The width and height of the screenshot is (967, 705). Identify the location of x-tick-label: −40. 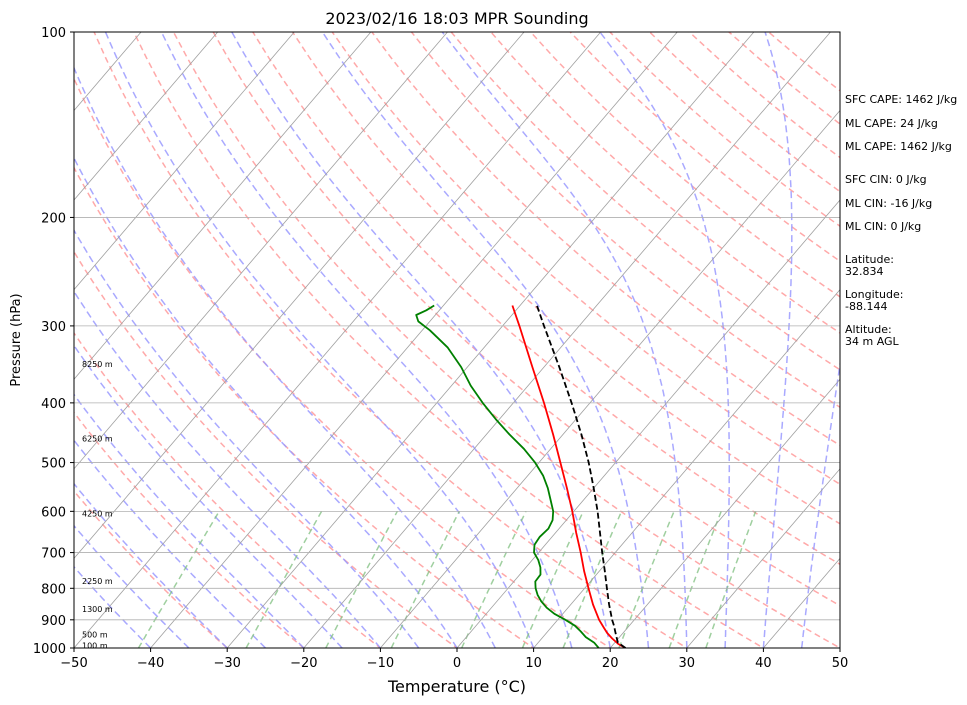
(150, 663).